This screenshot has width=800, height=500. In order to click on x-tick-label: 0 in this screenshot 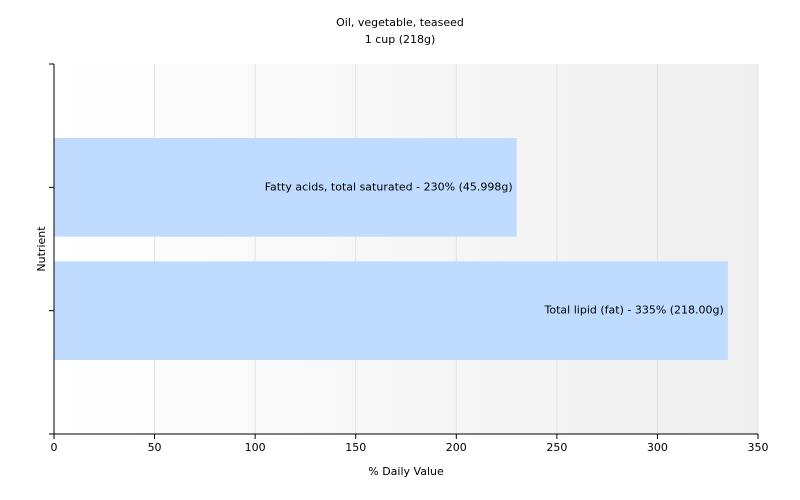, I will do `click(54, 447)`.